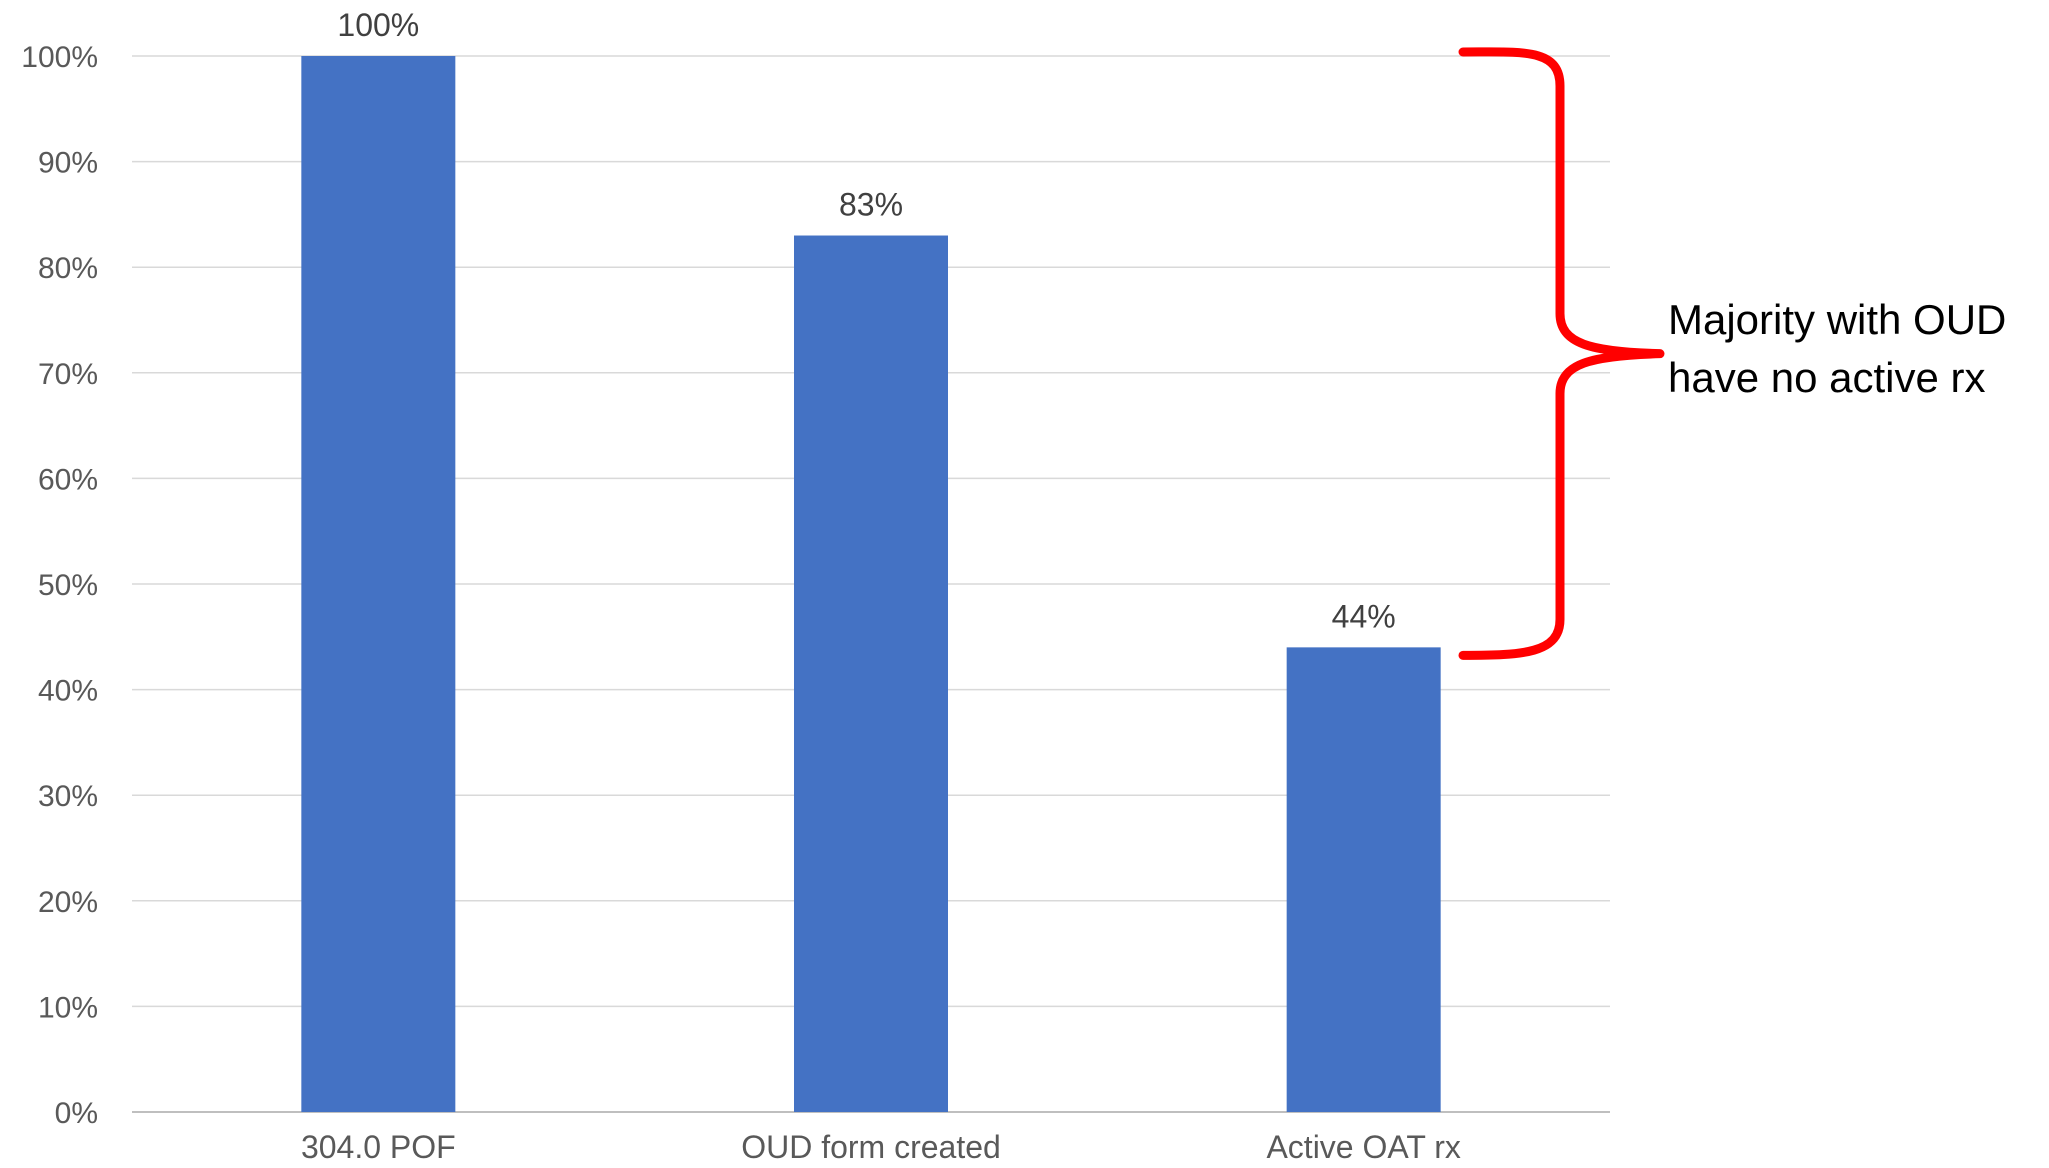 The image size is (2049, 1168). I want to click on x-category-label: OUD form created, so click(871, 1146).